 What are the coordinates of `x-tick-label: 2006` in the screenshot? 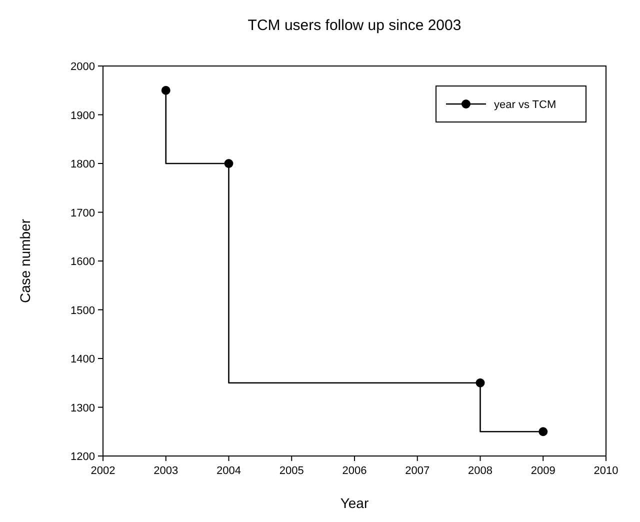 It's located at (354, 471).